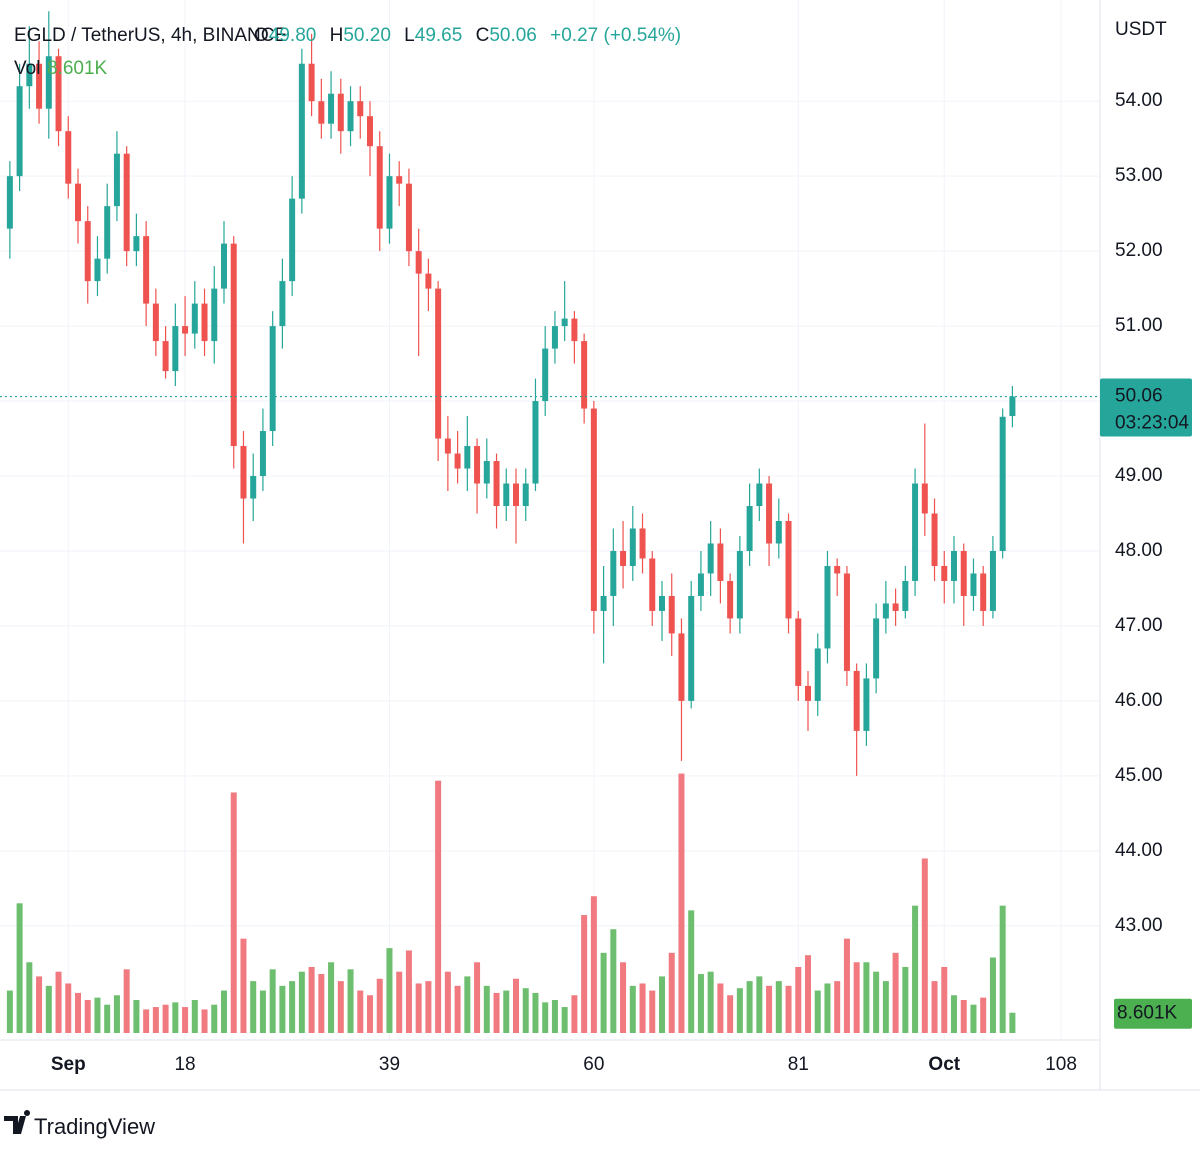  Describe the element at coordinates (77, 68) in the screenshot. I see `vol-val: 8.601K` at that location.